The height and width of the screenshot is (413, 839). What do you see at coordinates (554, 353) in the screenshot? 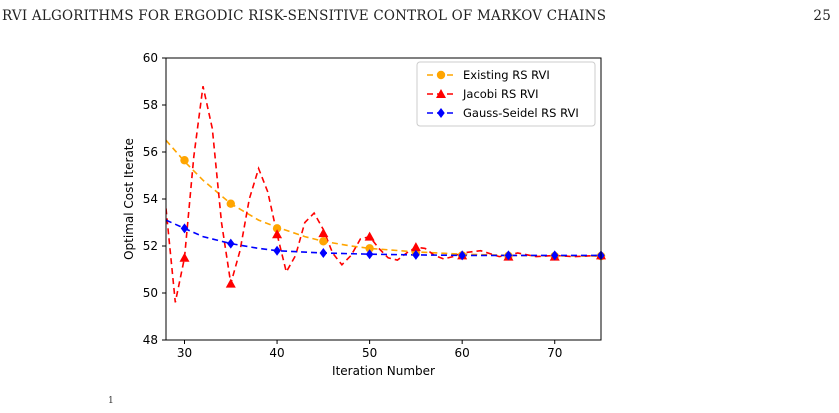
I see `x-tick-label: 70` at bounding box center [554, 353].